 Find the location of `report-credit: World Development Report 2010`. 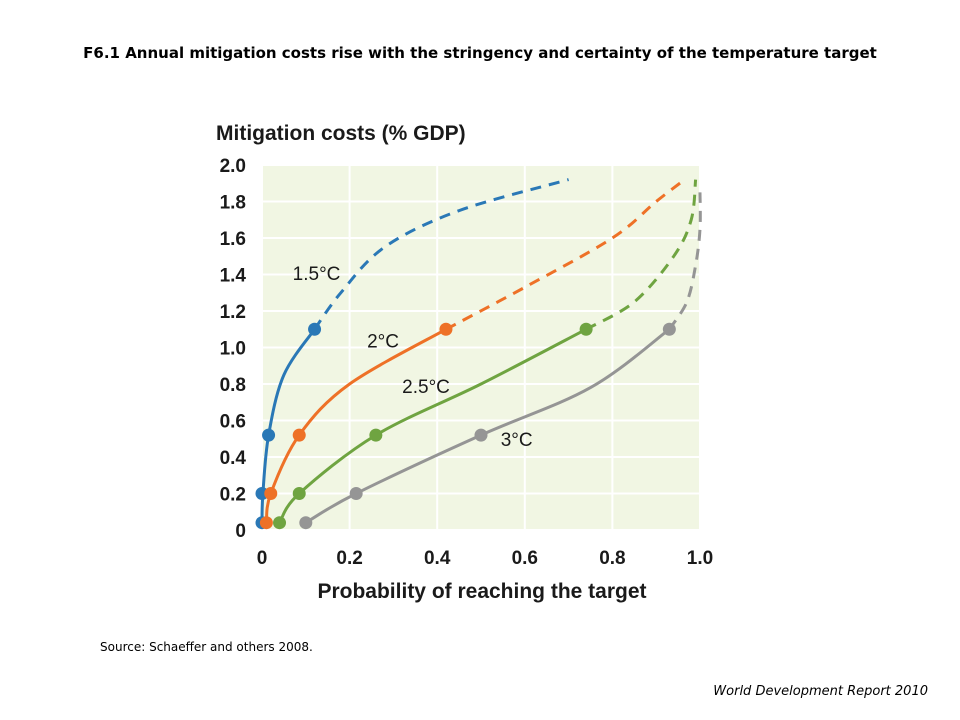

report-credit: World Development Report 2010 is located at coordinates (820, 691).